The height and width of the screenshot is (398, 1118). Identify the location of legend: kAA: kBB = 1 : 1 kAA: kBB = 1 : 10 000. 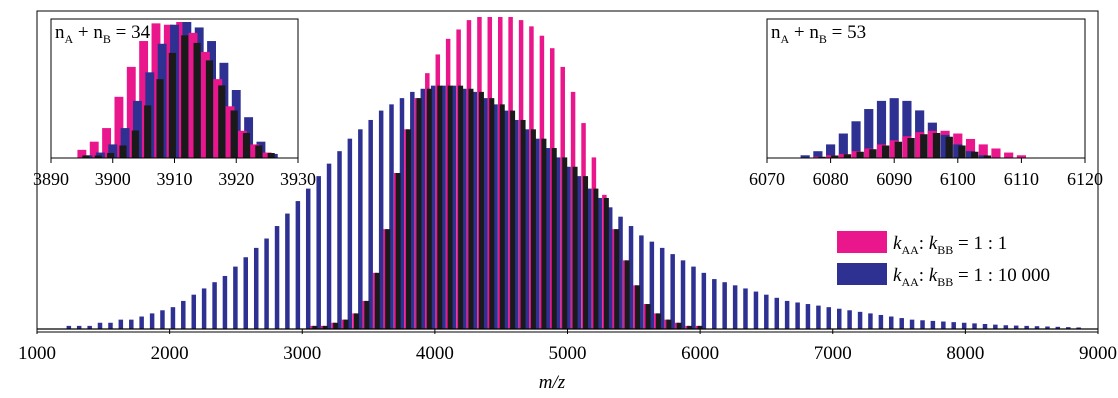
(943, 260).